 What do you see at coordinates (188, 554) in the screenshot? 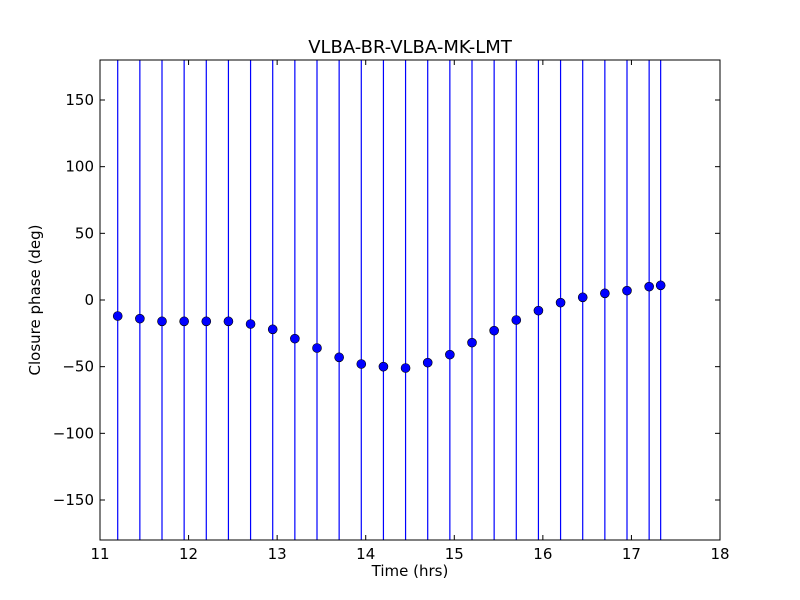
I see `x-tick-label: 12` at bounding box center [188, 554].